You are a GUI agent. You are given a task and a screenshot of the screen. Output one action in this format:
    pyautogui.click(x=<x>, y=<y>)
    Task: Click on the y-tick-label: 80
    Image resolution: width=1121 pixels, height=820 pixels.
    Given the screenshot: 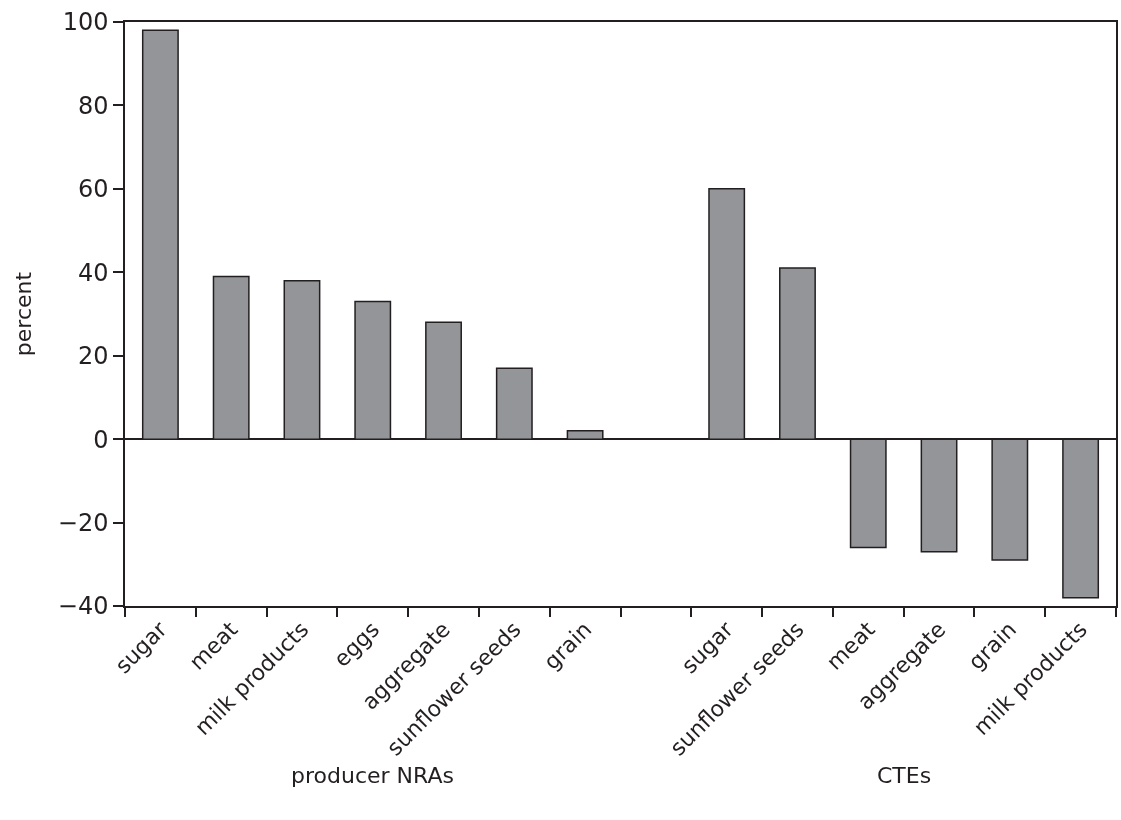 What is the action you would take?
    pyautogui.click(x=93, y=105)
    